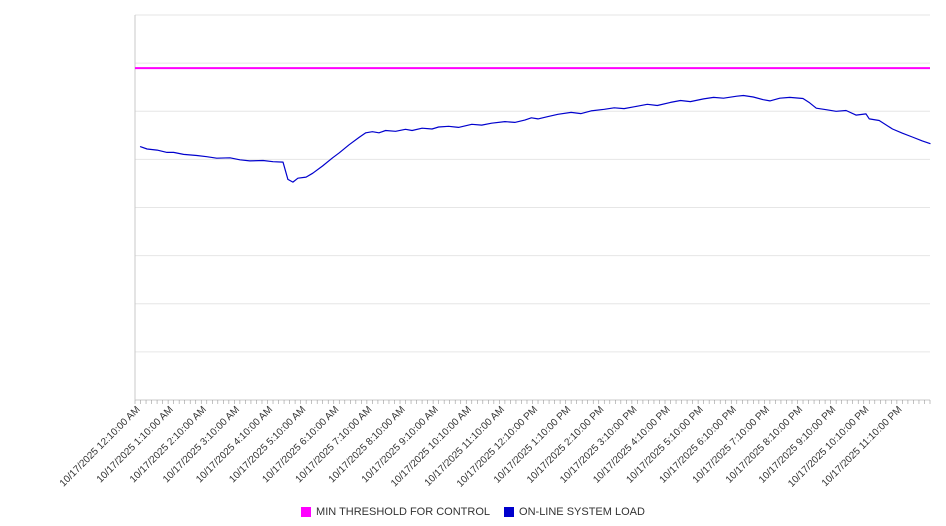  What do you see at coordinates (509, 512) in the screenshot?
I see `system-load-swatch-icon` at bounding box center [509, 512].